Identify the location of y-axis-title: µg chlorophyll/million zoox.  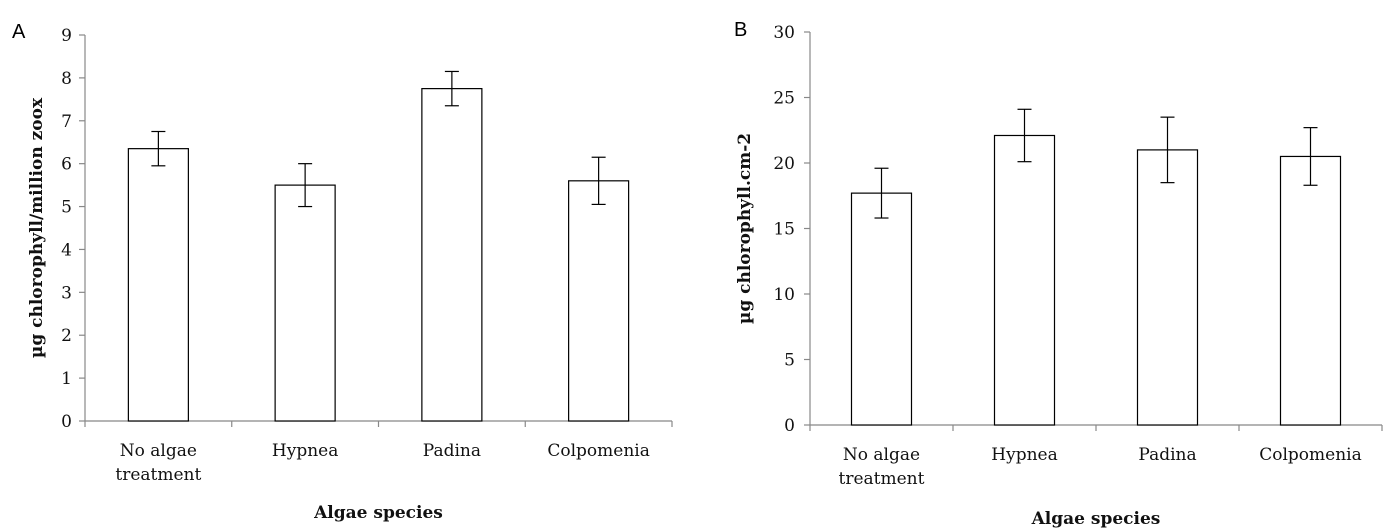
(37, 227).